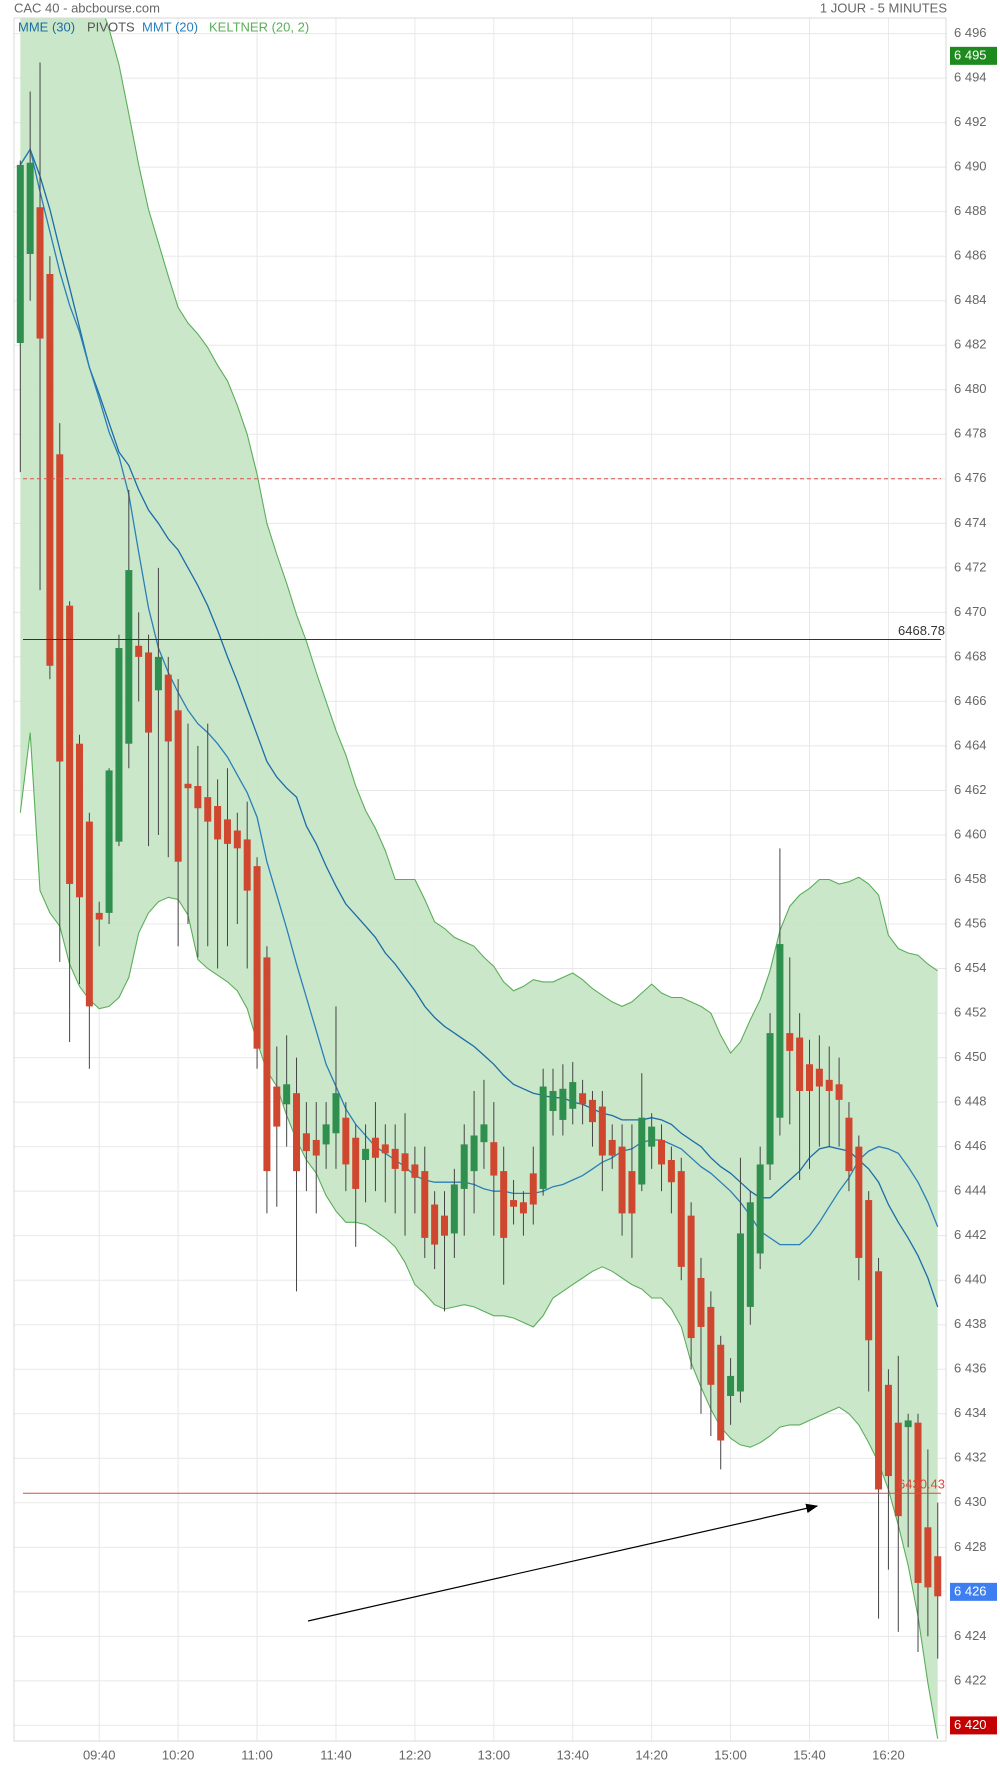  I want to click on y-tick-label: 6 470, so click(970, 611).